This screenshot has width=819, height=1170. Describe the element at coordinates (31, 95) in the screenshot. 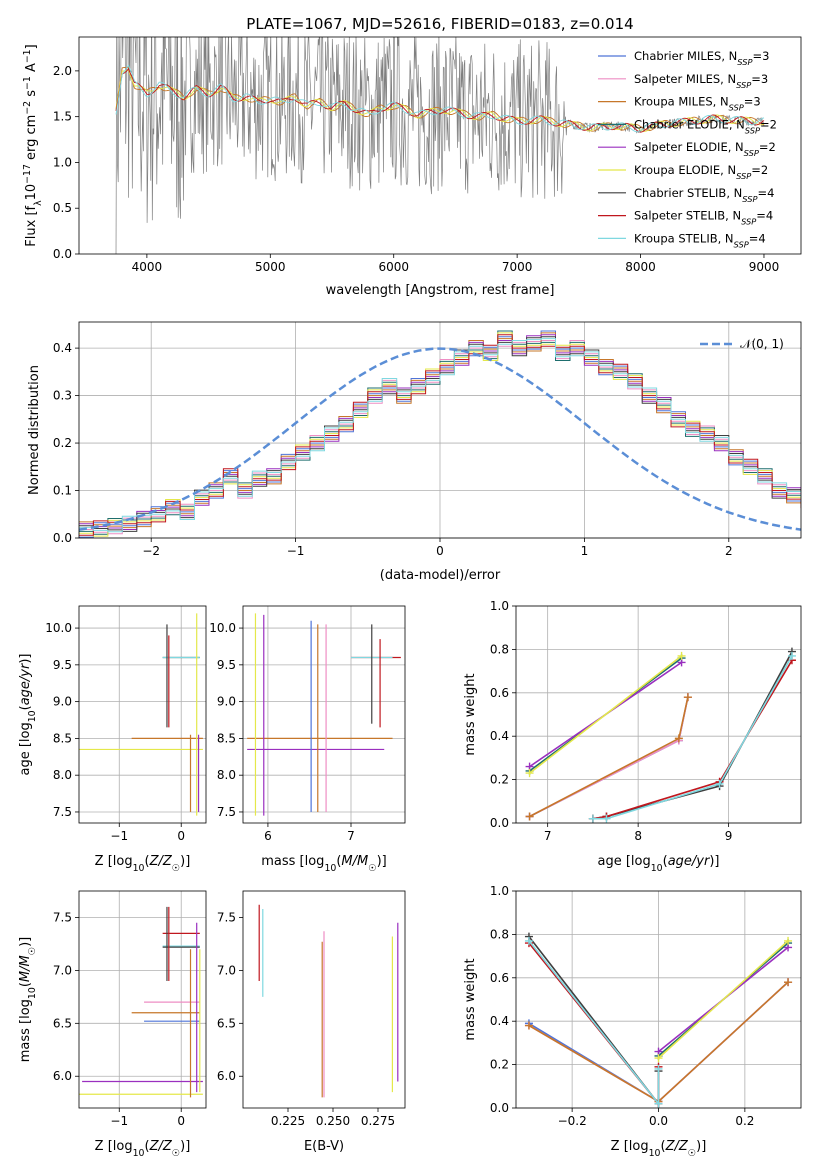

I see `y-axis-label-part: s` at that location.